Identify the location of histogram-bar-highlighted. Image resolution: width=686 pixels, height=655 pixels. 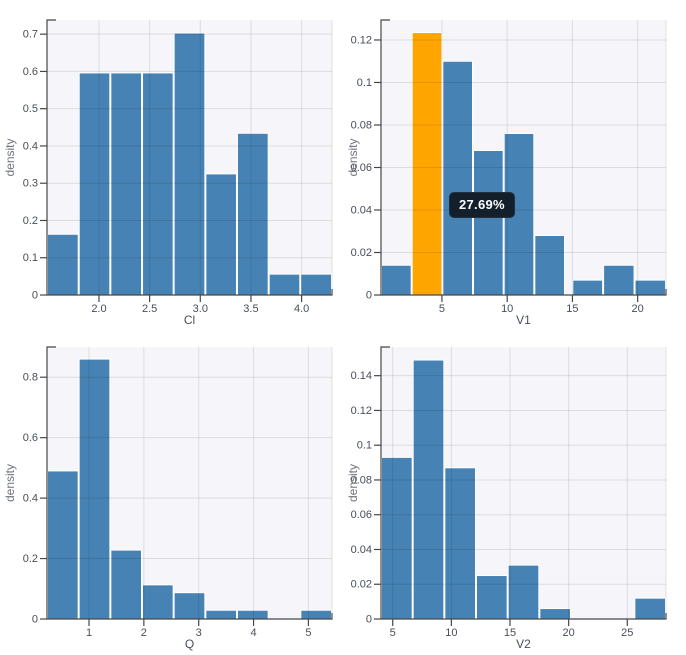
(427, 164).